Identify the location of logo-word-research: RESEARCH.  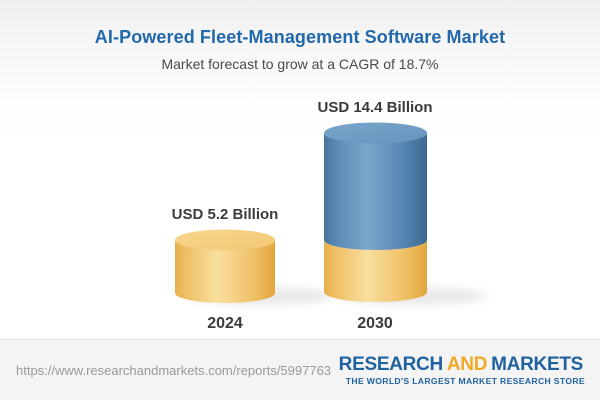
(391, 364).